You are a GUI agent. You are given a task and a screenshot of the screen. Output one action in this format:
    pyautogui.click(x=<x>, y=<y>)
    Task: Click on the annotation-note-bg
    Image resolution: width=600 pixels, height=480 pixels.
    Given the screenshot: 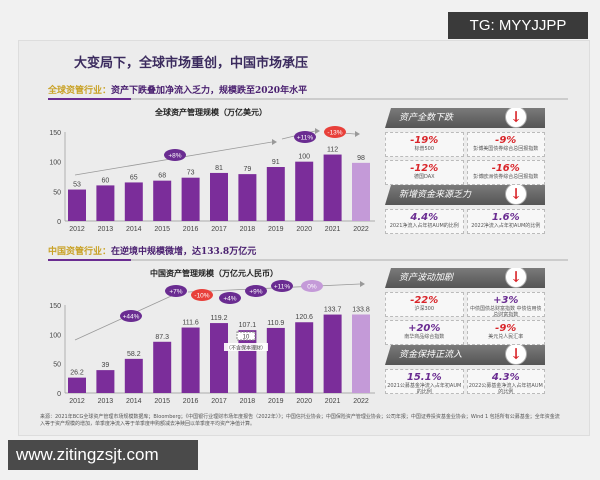 What is the action you would take?
    pyautogui.click(x=246, y=347)
    